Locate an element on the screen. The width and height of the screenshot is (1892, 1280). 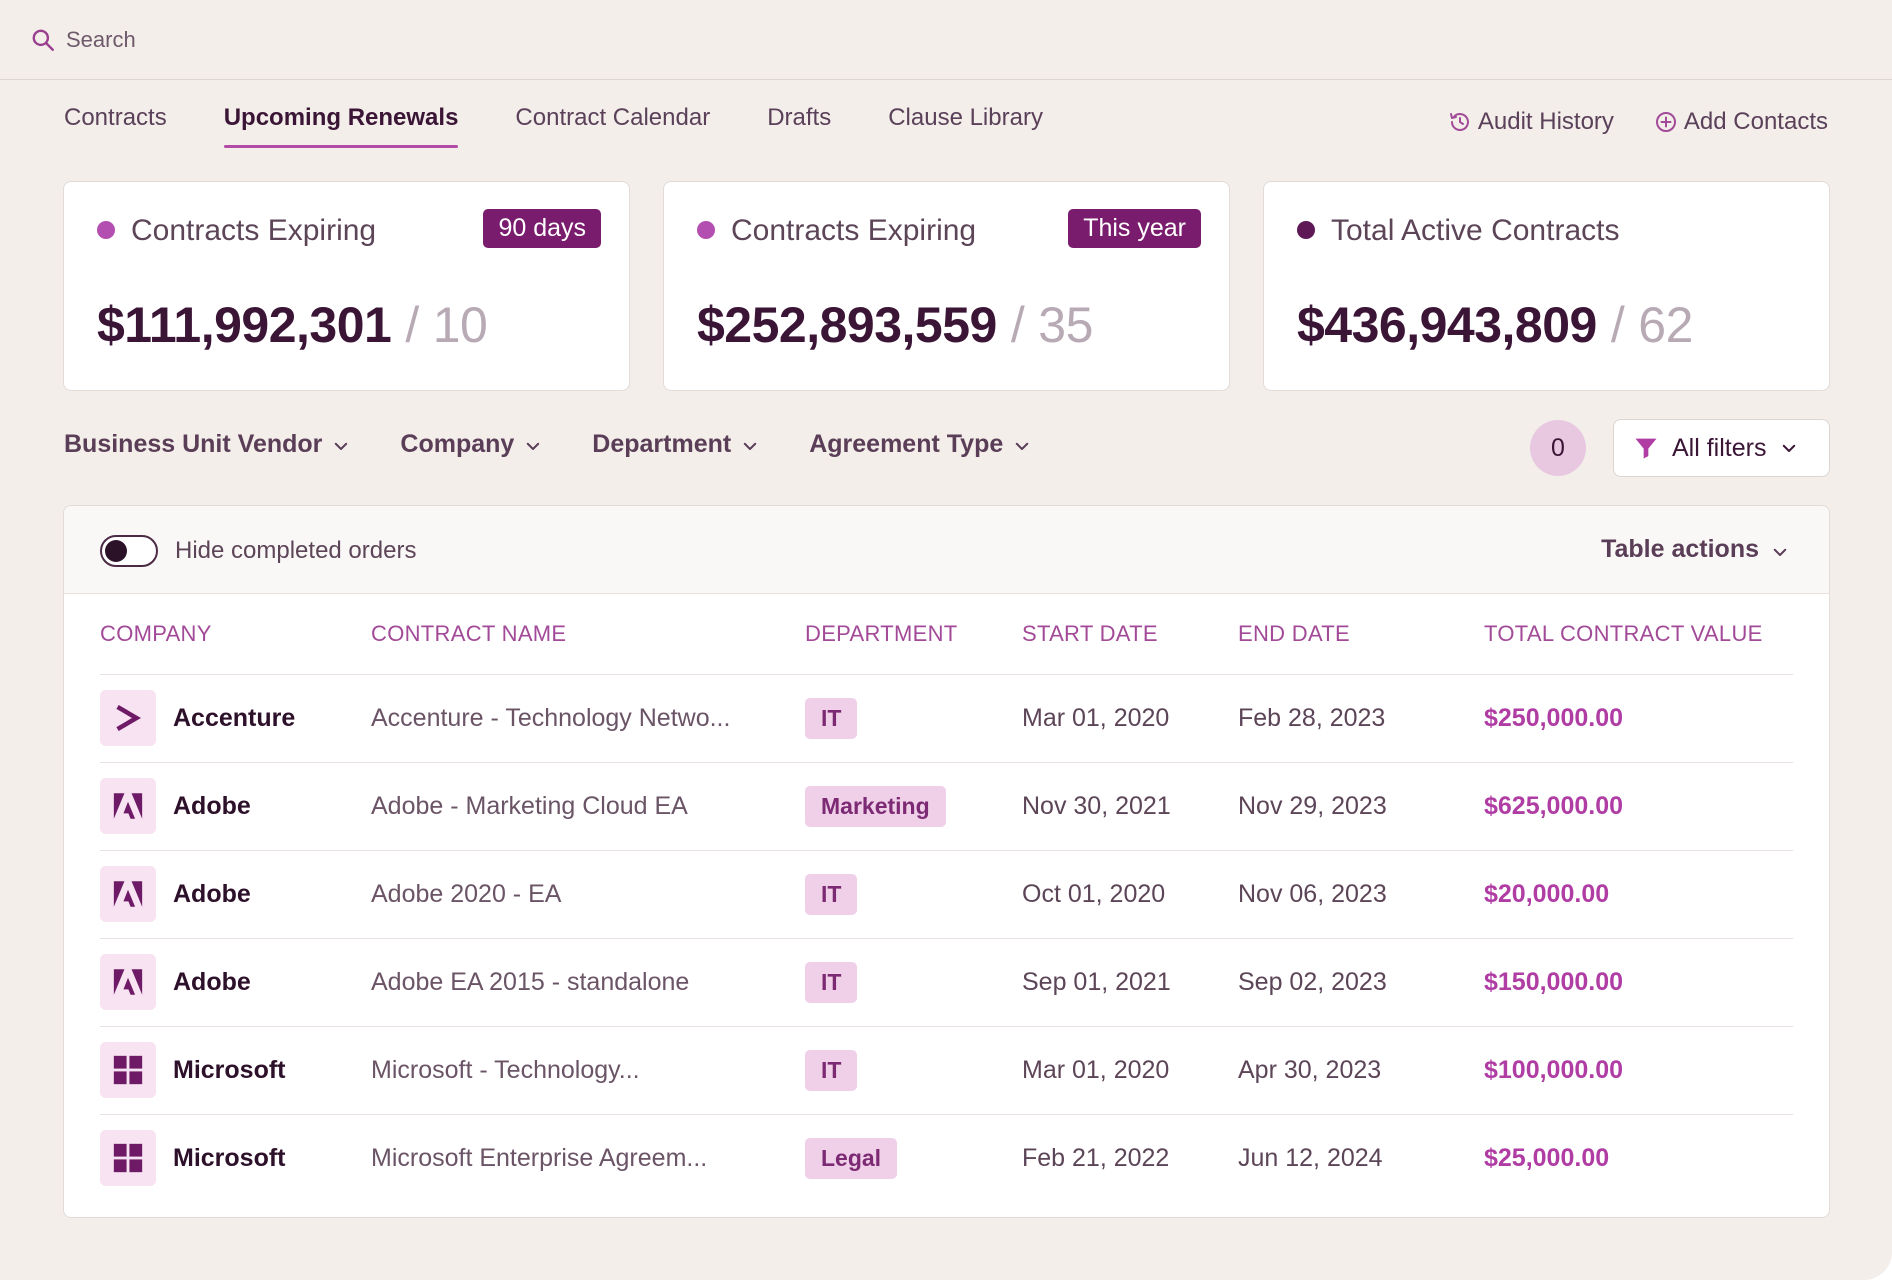
filter-agreement-type: Agreement Type is located at coordinates (920, 444).